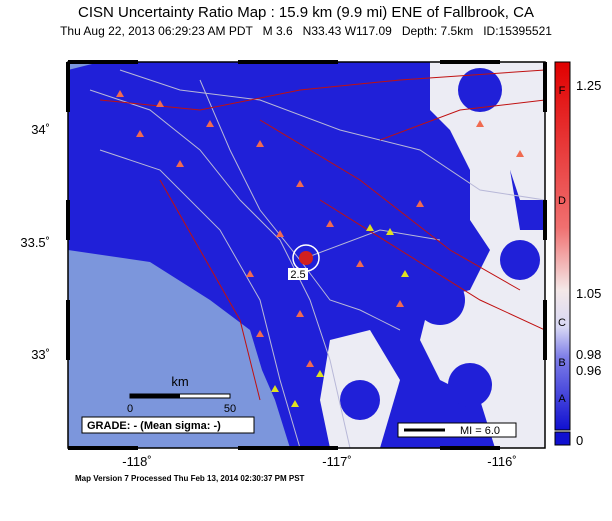 This screenshot has width=612, height=521. Describe the element at coordinates (579, 440) in the screenshot. I see `colorbar-label: 0` at that location.